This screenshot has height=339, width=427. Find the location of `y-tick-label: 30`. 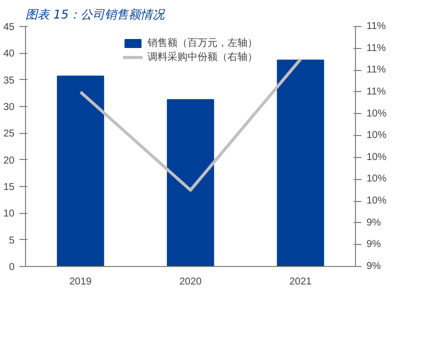

y-tick-label: 30 is located at coordinates (9, 107).